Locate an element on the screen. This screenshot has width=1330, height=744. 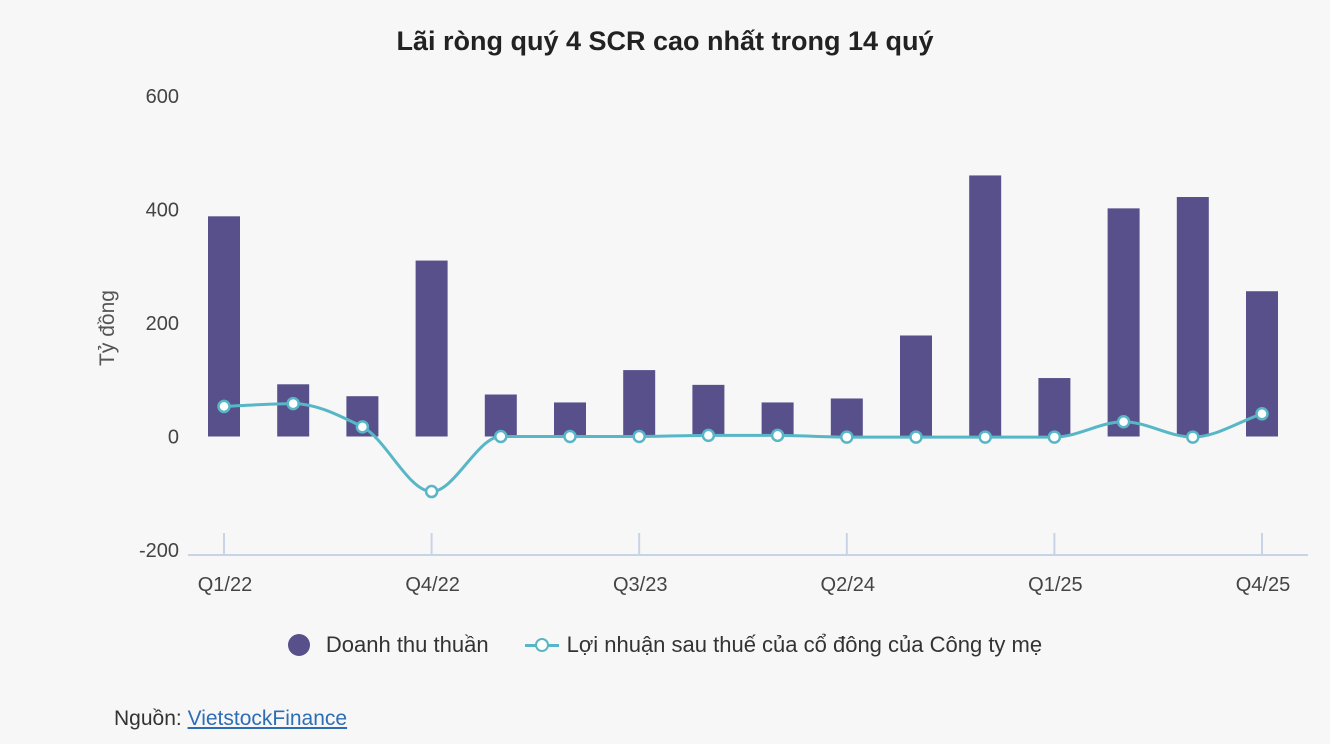
source-note: Nguồn: VietstockFinance is located at coordinates (230, 719).